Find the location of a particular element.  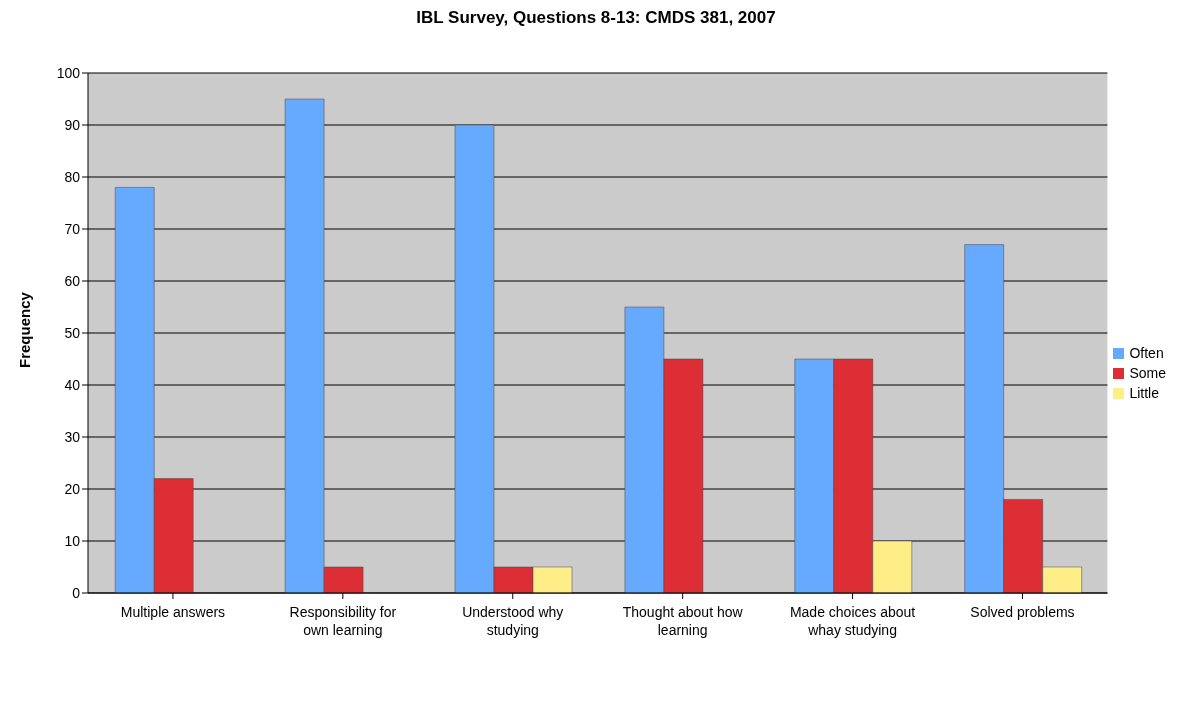

x-tick-label: Understood why studying is located at coordinates (513, 621).